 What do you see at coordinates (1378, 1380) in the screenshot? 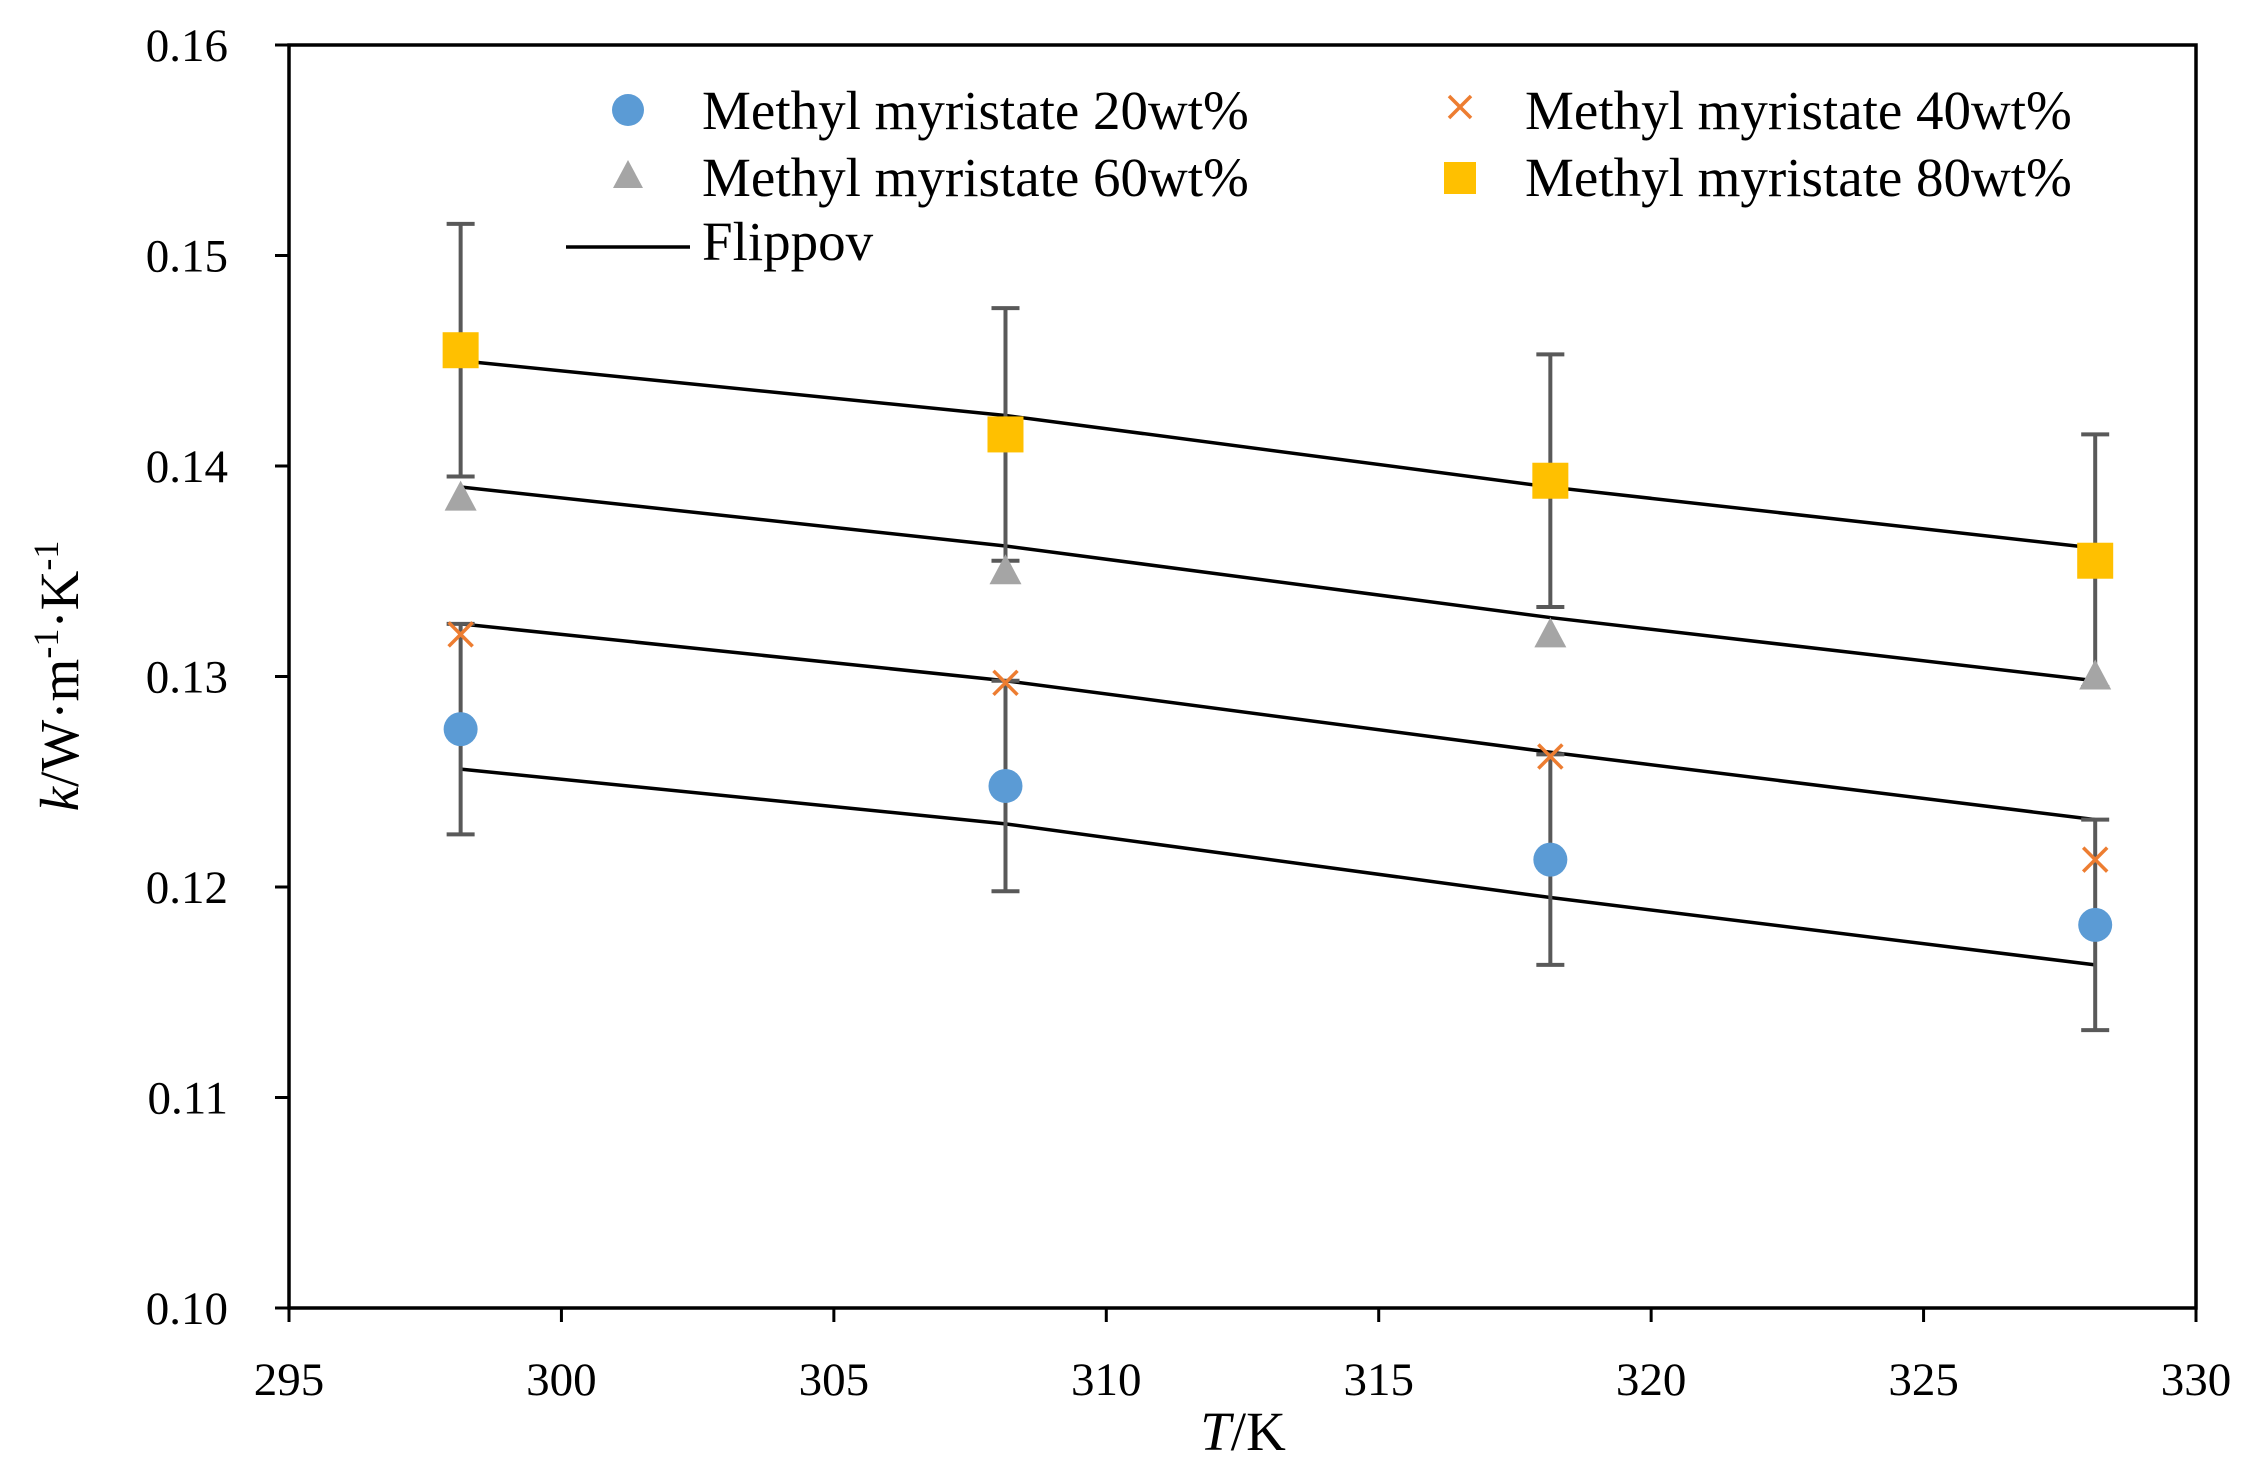
I see `x-tick-label: 315` at bounding box center [1378, 1380].